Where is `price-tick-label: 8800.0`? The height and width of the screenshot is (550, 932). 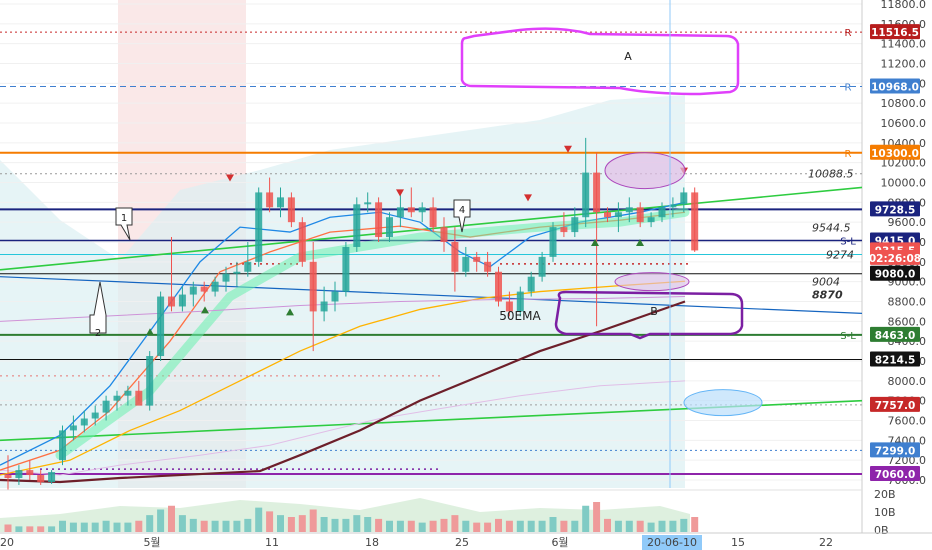 price-tick-label: 8800.0 is located at coordinates (907, 302).